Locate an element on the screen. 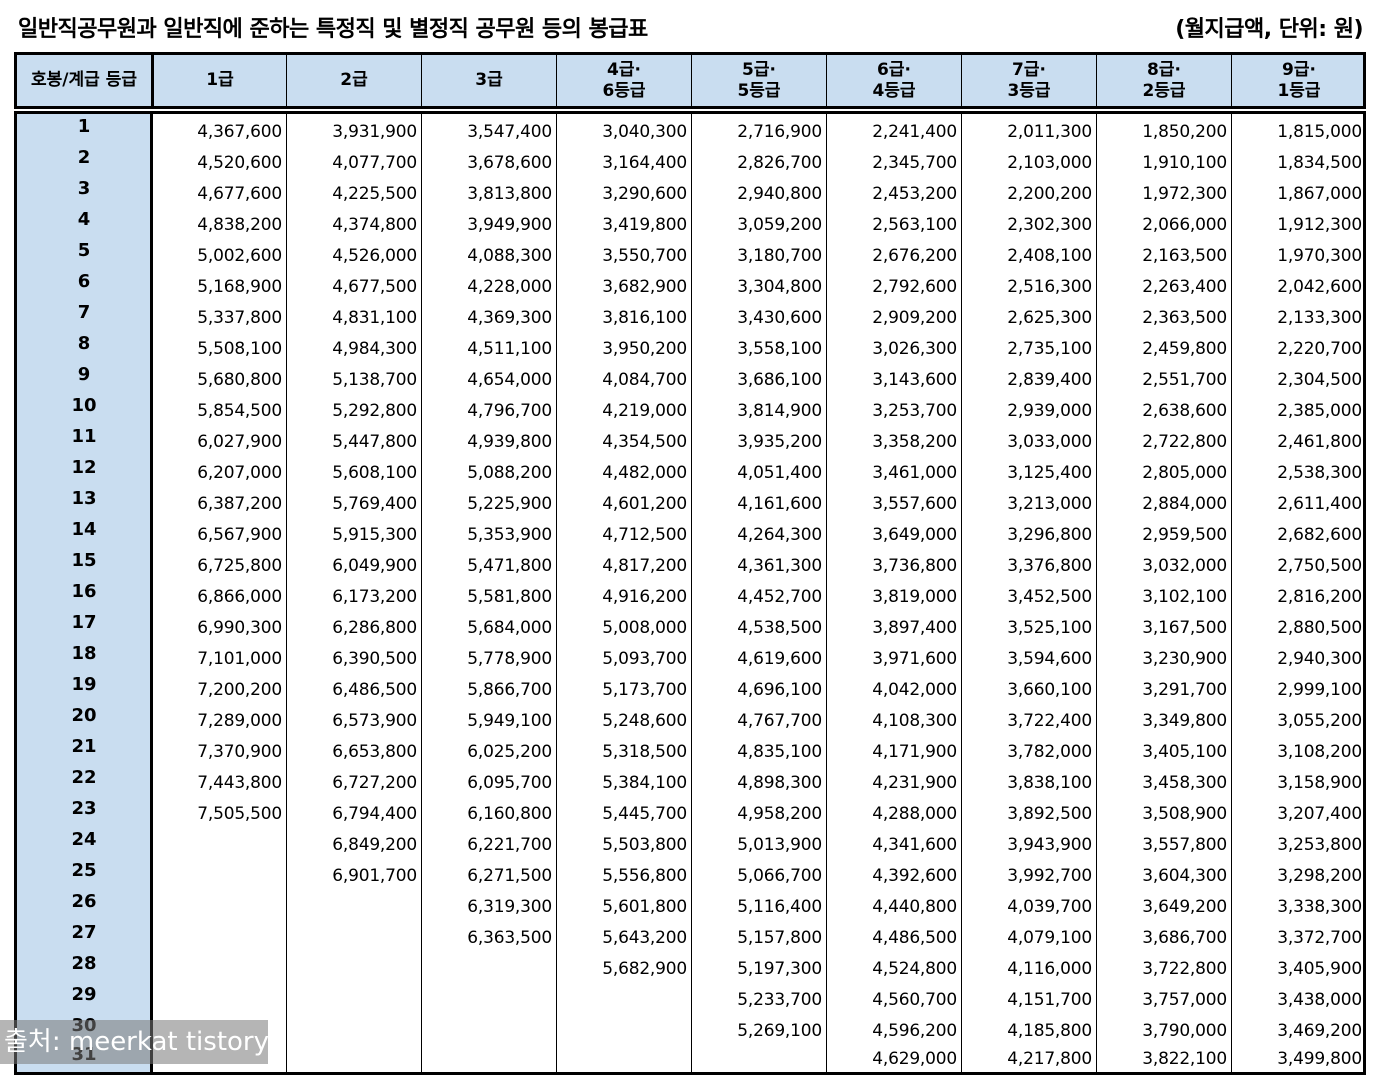 This screenshot has width=1381, height=1090. header-grade-1: 1급 is located at coordinates (218, 80).